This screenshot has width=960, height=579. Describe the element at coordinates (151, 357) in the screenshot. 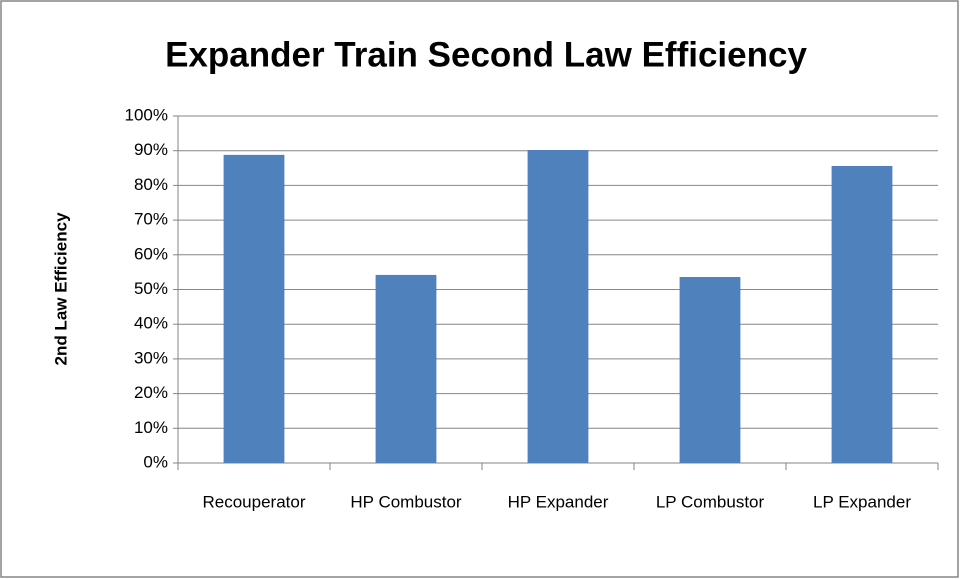

I see `y-tick-label: 30%` at that location.